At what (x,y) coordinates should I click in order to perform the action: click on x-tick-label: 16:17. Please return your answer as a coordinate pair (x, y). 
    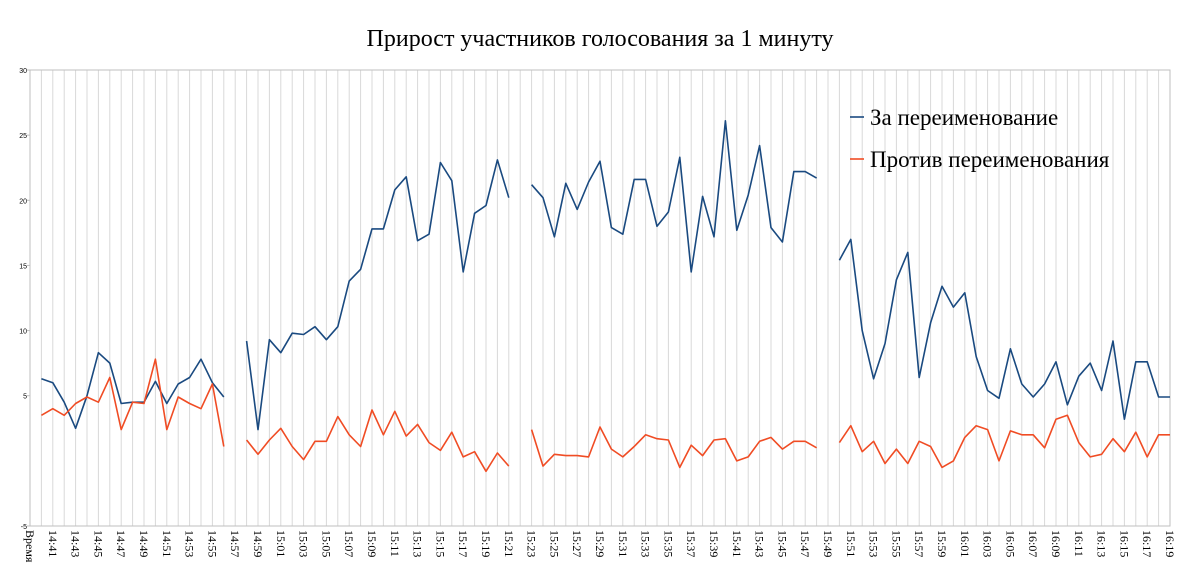
    Looking at the image, I should click on (1147, 543).